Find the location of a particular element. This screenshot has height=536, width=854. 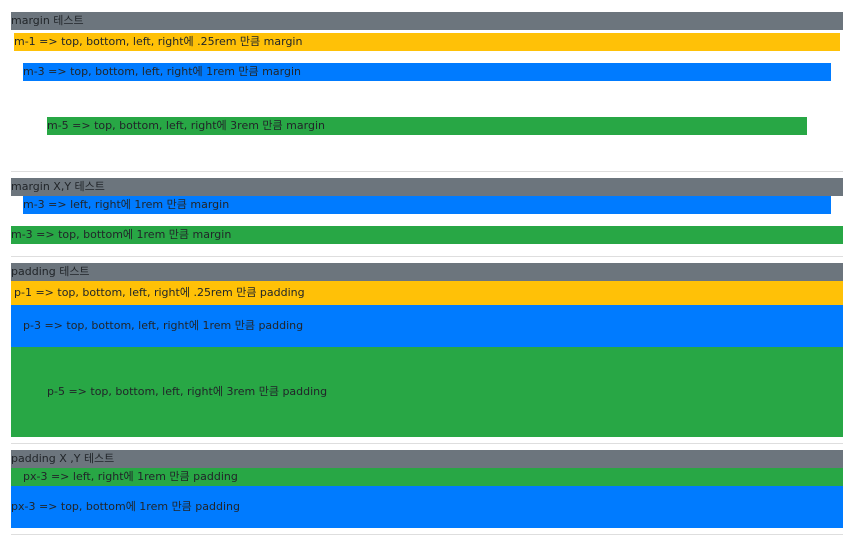

padding-y-3-box: px-3 => top, bottom에 1rem 만큼 padding is located at coordinates (427, 507).